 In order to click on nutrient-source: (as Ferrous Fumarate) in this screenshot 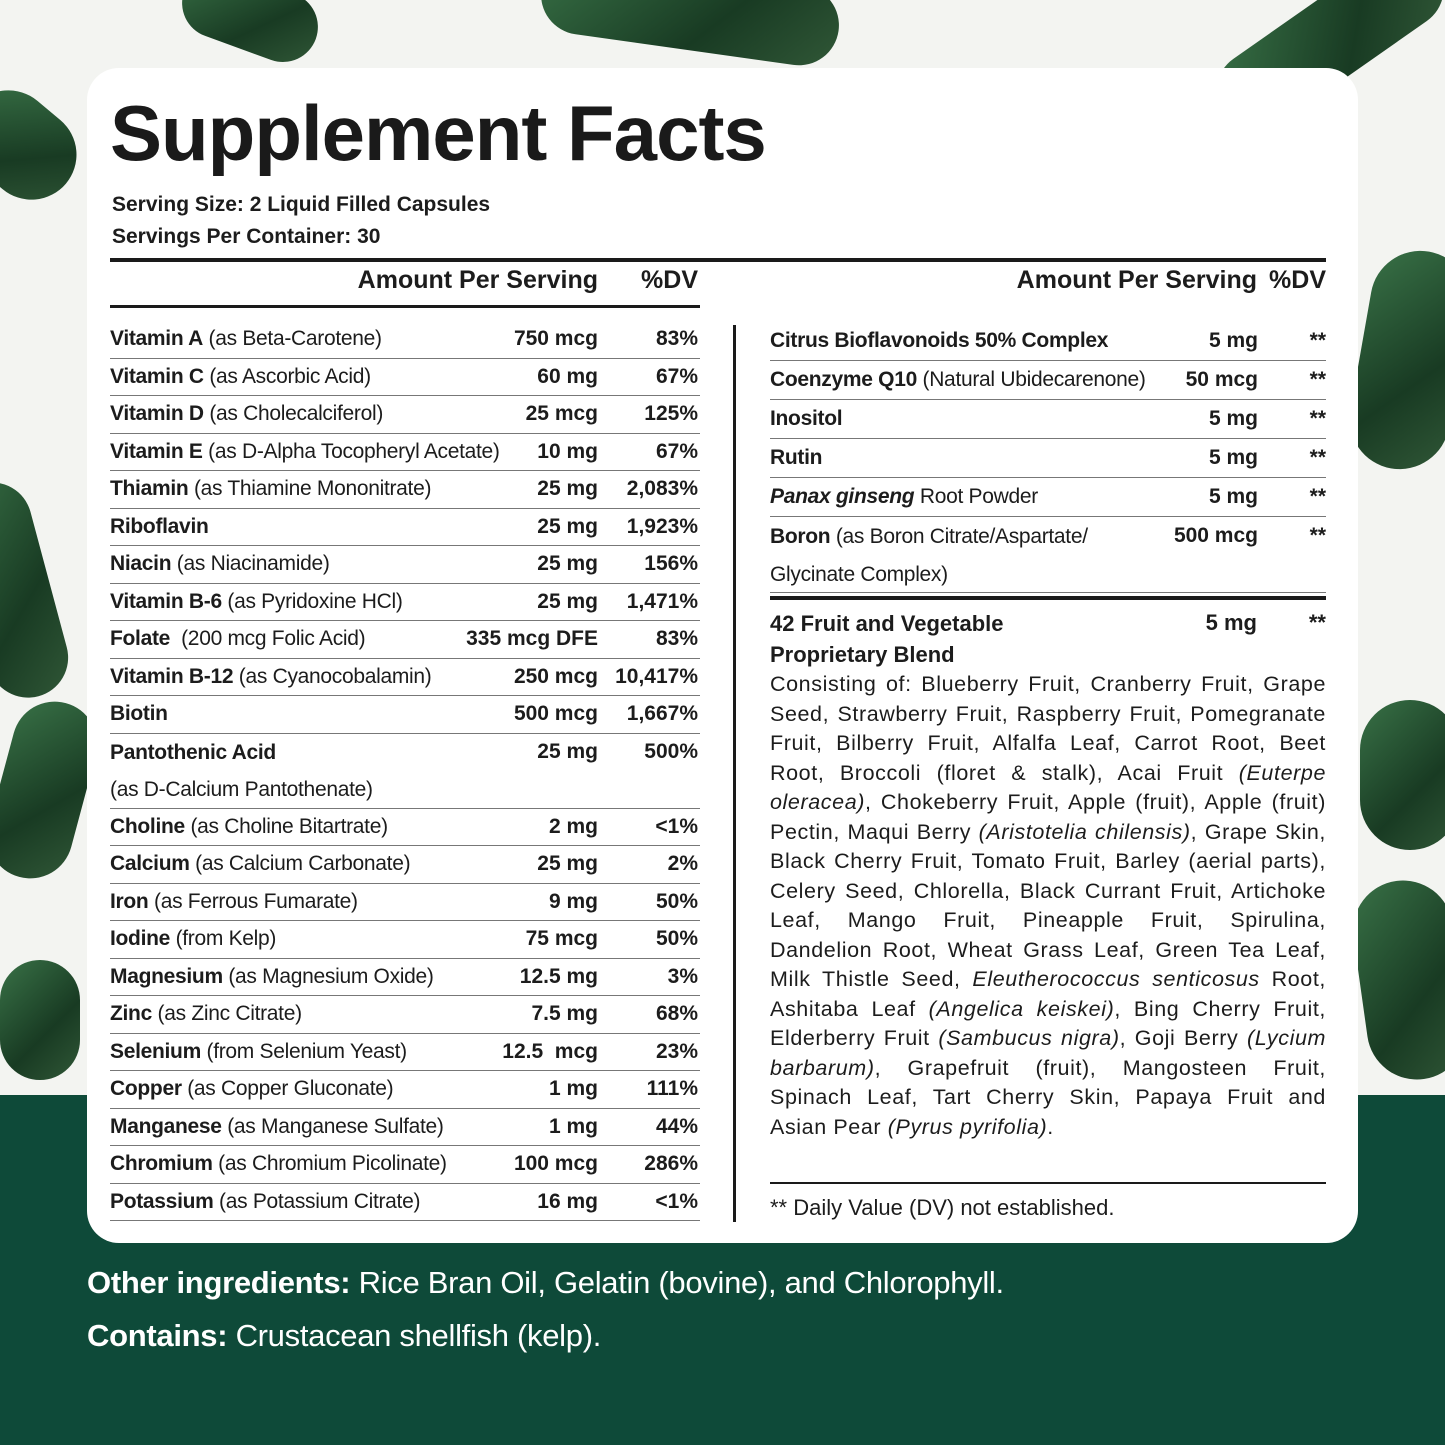, I will do `click(253, 901)`.